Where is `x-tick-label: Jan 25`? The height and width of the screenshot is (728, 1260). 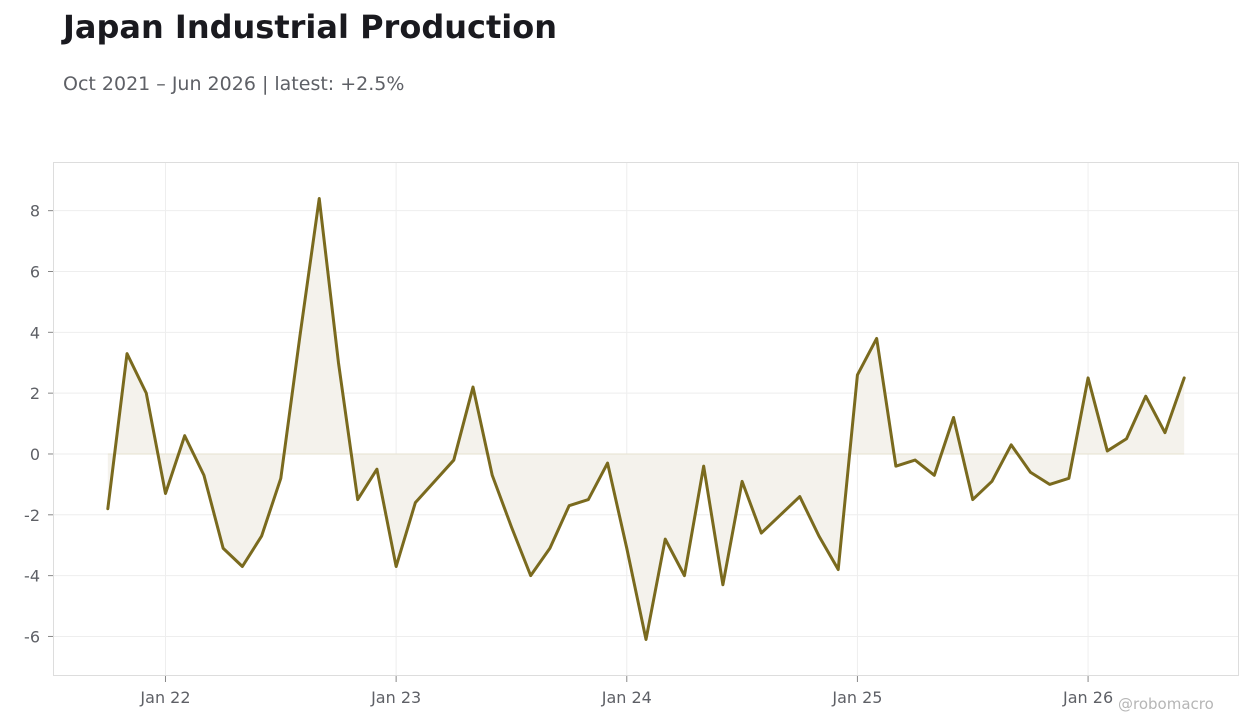 x-tick-label: Jan 25 is located at coordinates (856, 697).